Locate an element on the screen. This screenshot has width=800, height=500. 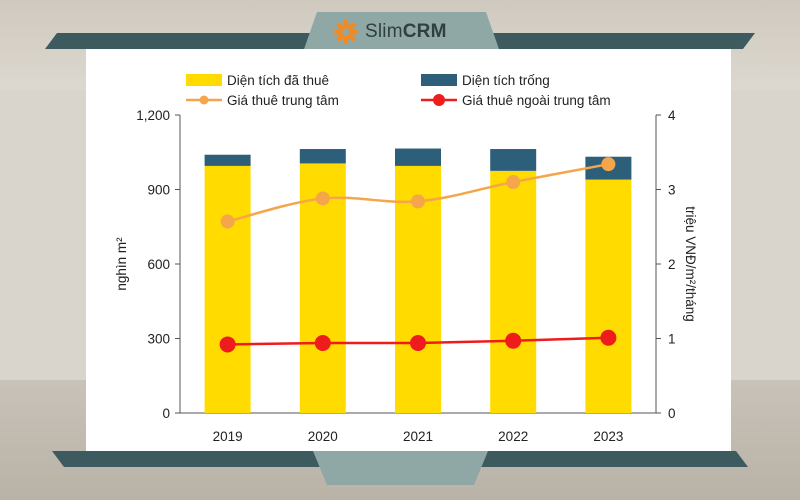
legend-item: Giá thuê ngoài trung tâm is located at coordinates (516, 100).